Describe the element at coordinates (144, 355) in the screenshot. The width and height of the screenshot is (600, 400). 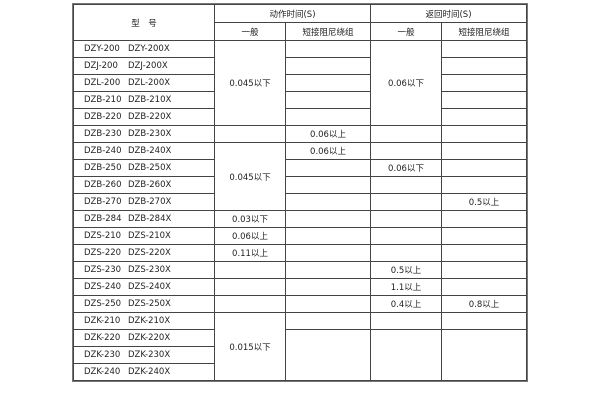
I see `model-cell: DZK-230 DZK-230X` at that location.